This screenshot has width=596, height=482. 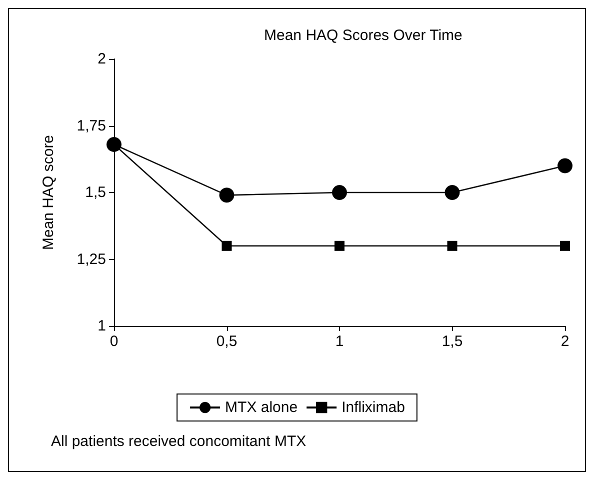 I want to click on y-tick-label: 1,5, so click(x=95, y=192).